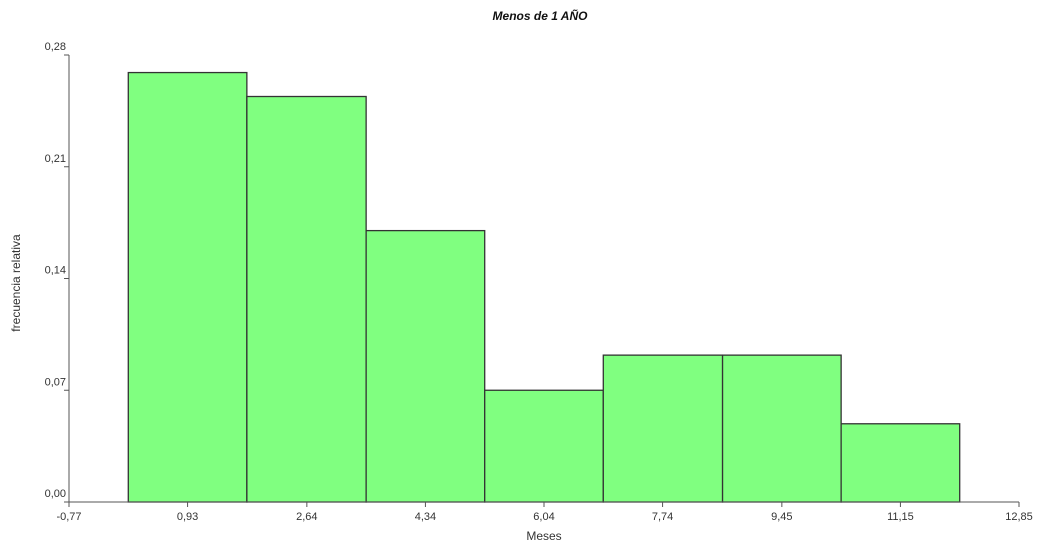 The image size is (1040, 543). Describe the element at coordinates (1019, 517) in the screenshot. I see `x-tick-label: 12,85` at that location.